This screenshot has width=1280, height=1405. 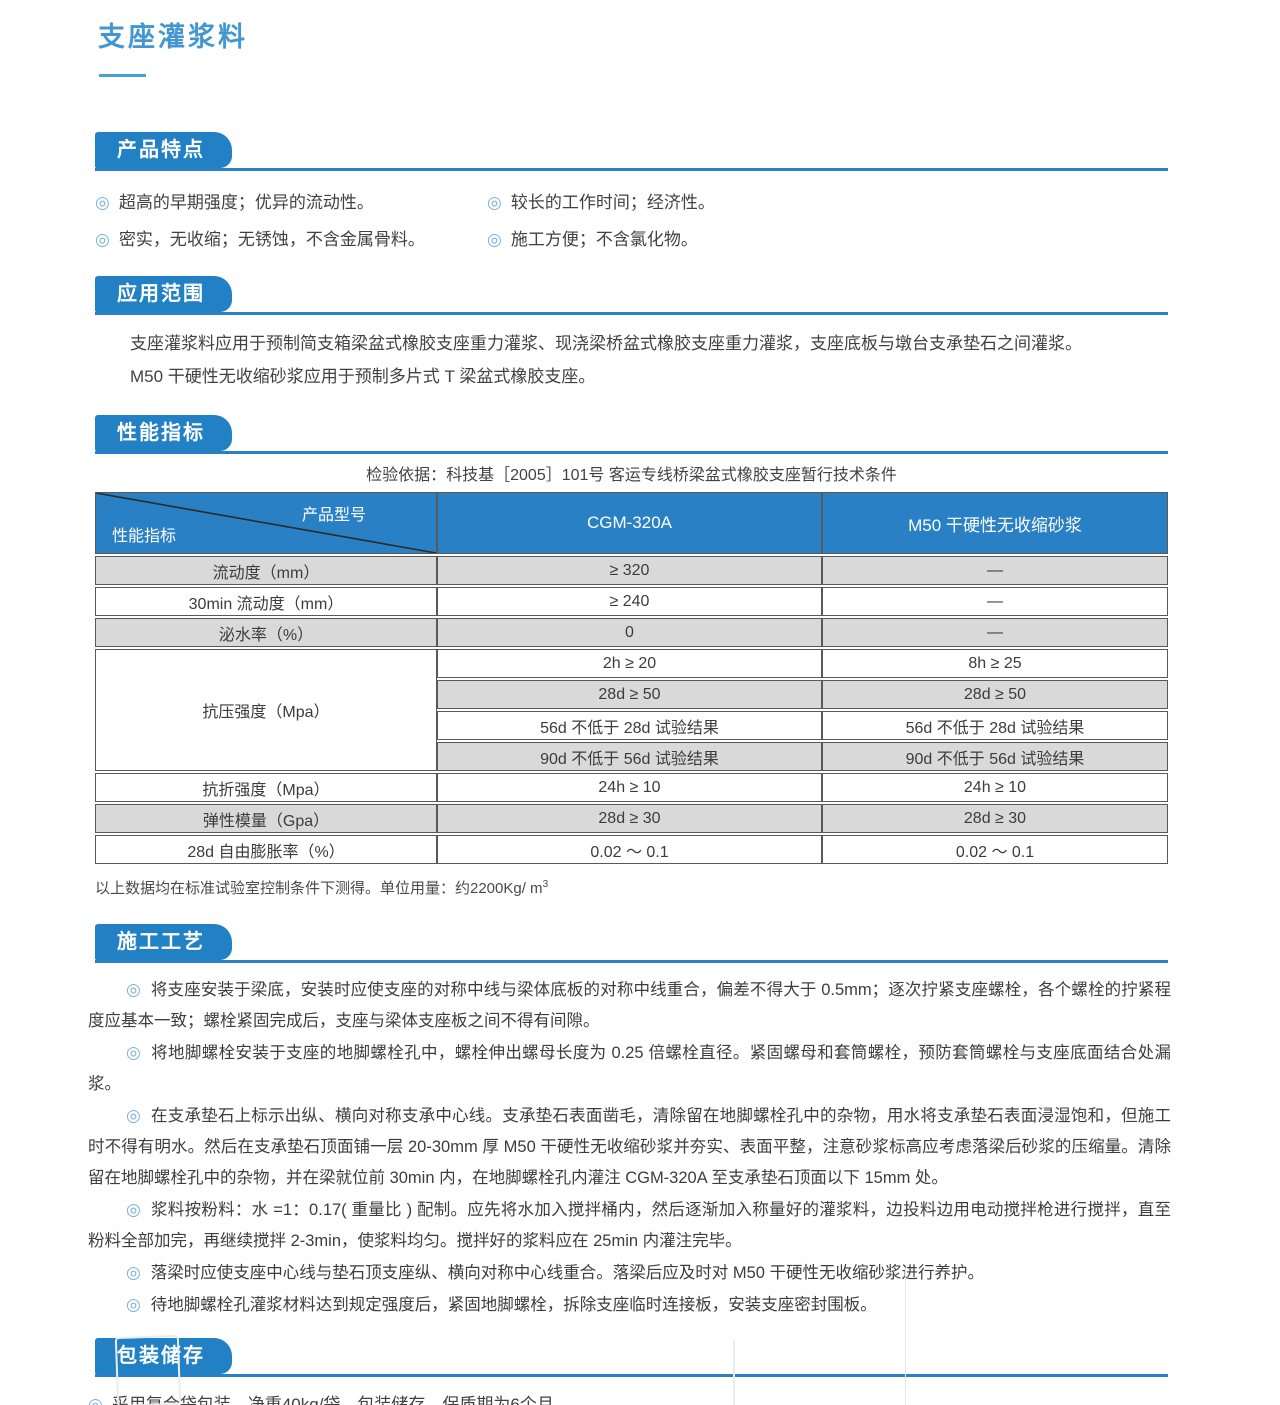 What do you see at coordinates (333, 515) in the screenshot?
I see `header-product-model: 产品型号` at bounding box center [333, 515].